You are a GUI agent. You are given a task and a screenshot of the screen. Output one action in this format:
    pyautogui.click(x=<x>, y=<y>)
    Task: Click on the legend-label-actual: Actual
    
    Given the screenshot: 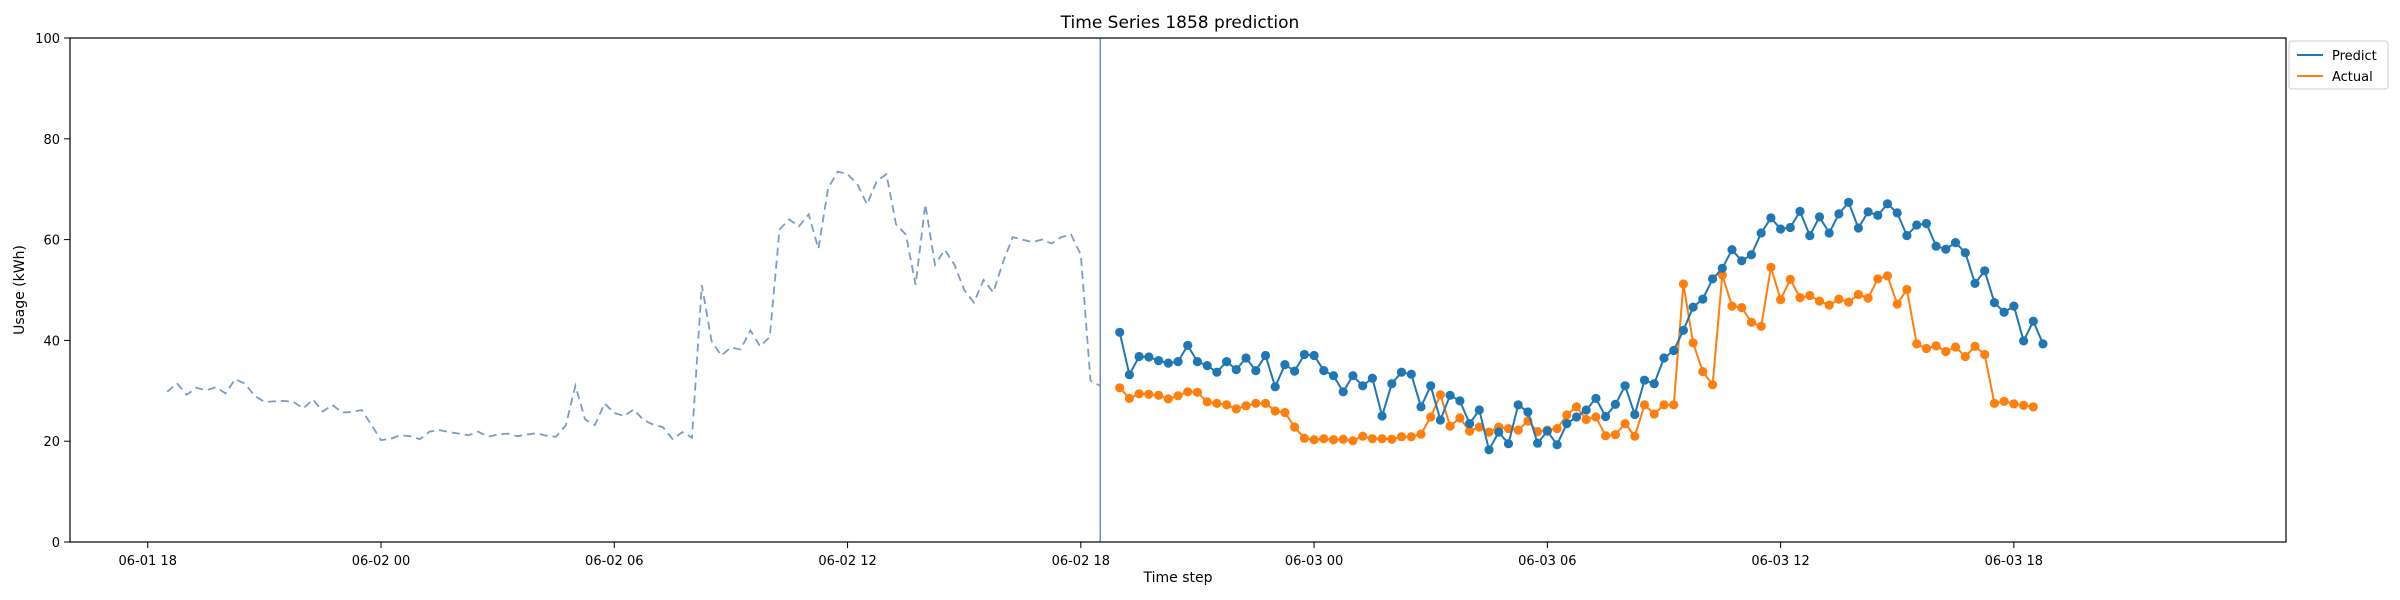 What is the action you would take?
    pyautogui.click(x=2352, y=77)
    